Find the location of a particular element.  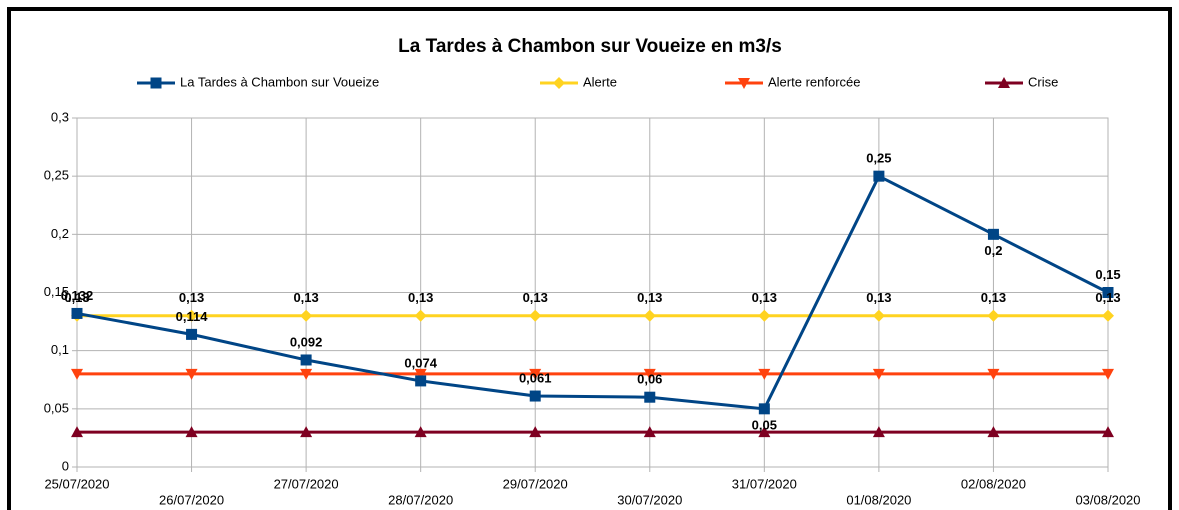

x-tick-label: 27/07/2020 is located at coordinates (306, 483).